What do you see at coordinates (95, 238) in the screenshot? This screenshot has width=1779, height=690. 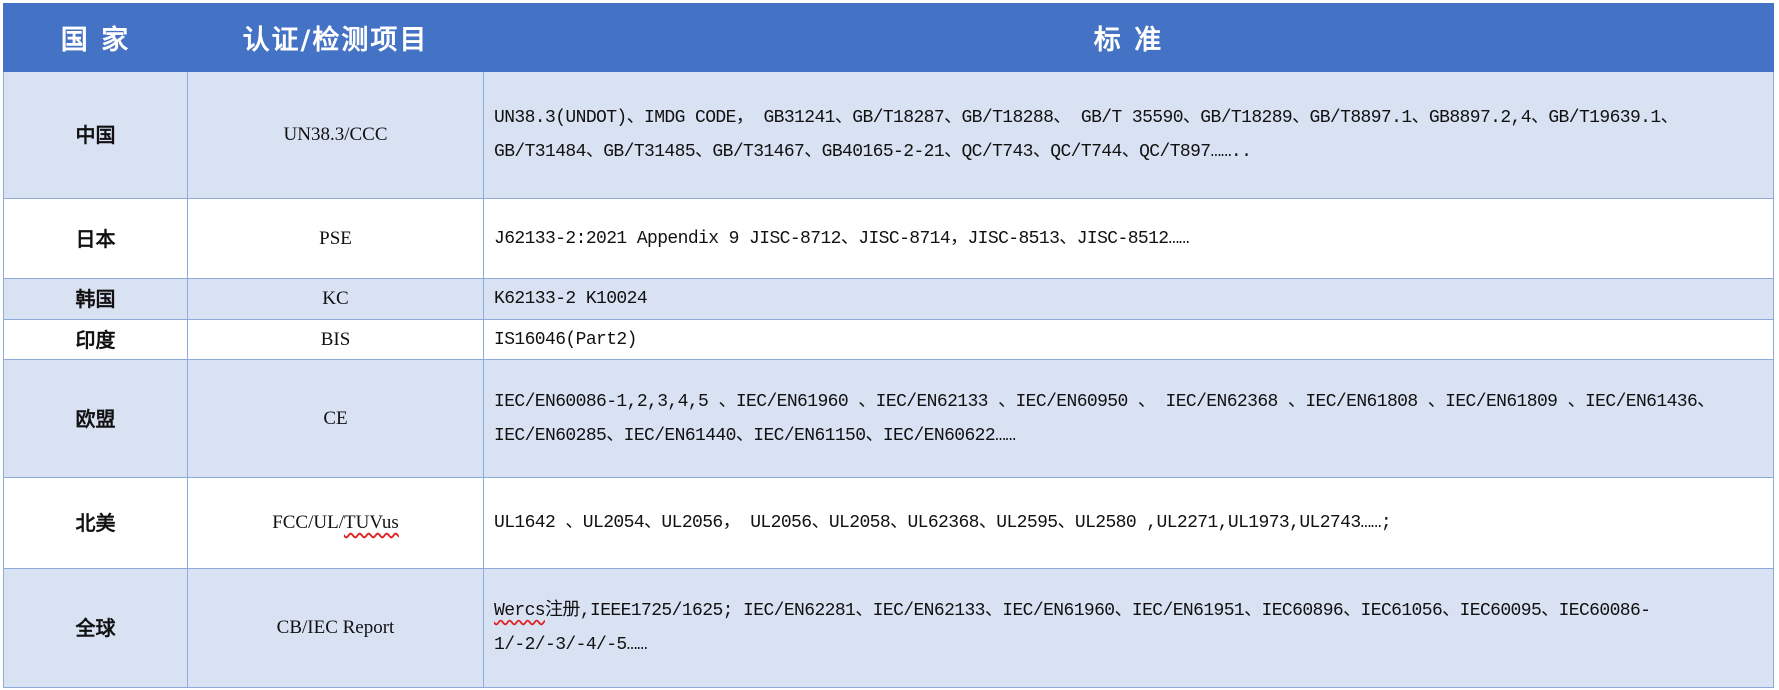 I see `country-cell: 日本` at bounding box center [95, 238].